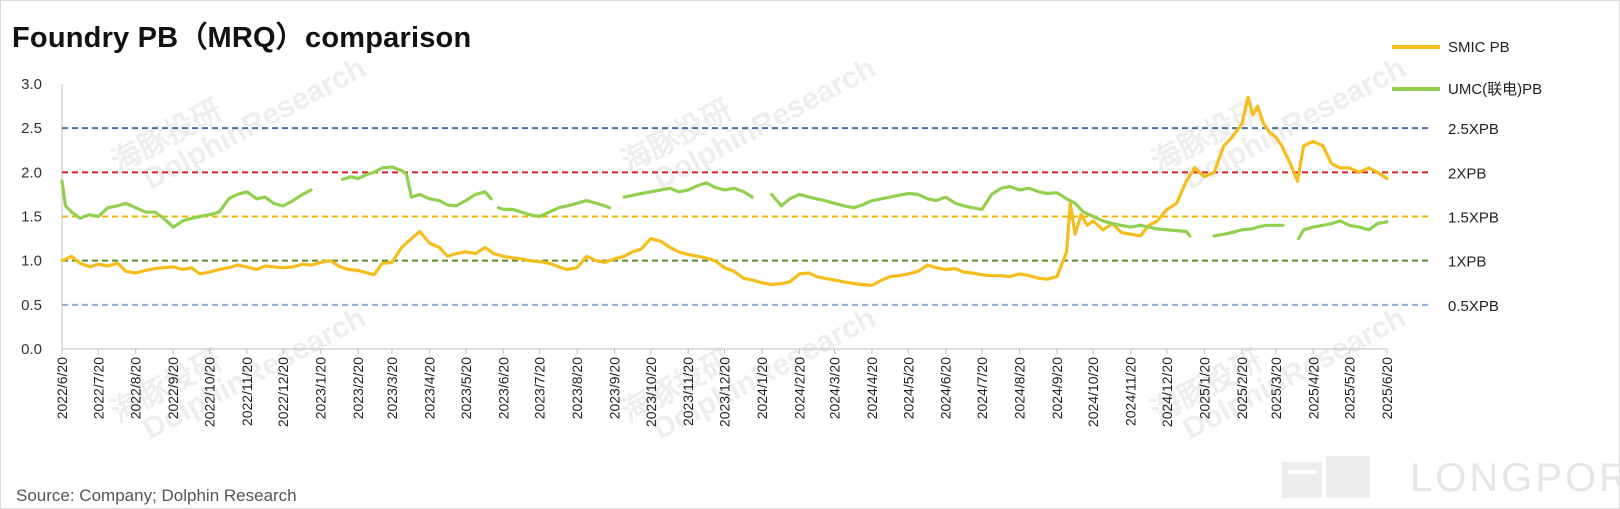  Describe the element at coordinates (62, 388) in the screenshot. I see `x-tick-label: 2022/6/20` at that location.